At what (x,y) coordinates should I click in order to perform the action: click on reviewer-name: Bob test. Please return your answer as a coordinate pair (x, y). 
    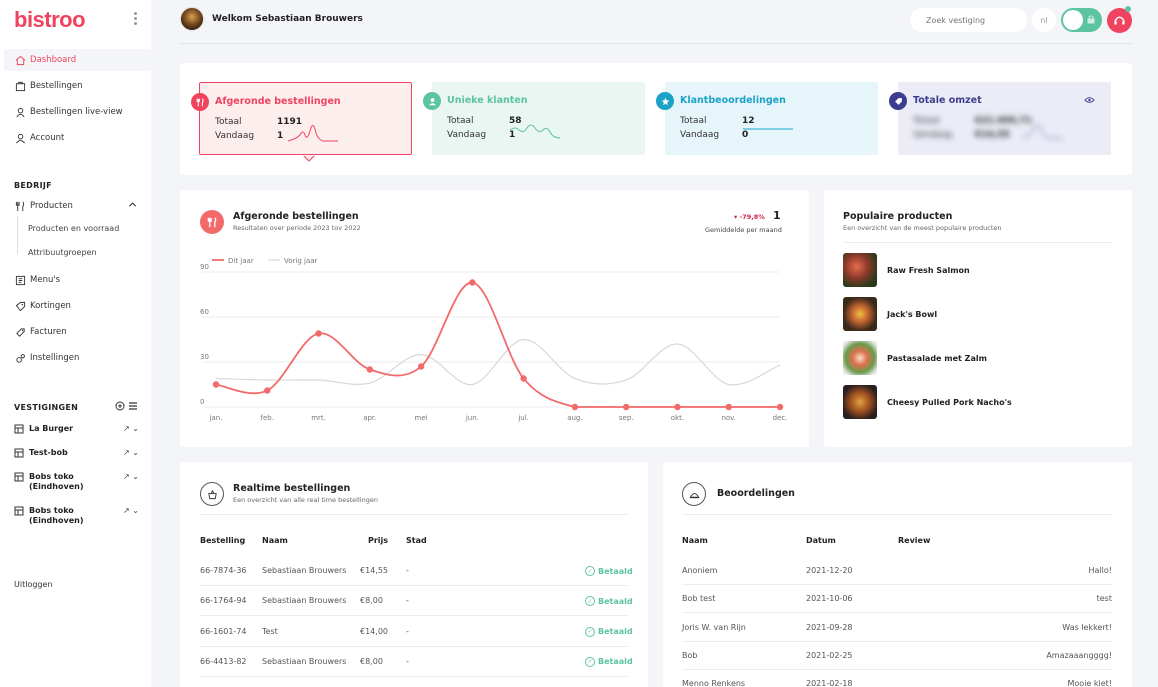
    Looking at the image, I should click on (699, 599).